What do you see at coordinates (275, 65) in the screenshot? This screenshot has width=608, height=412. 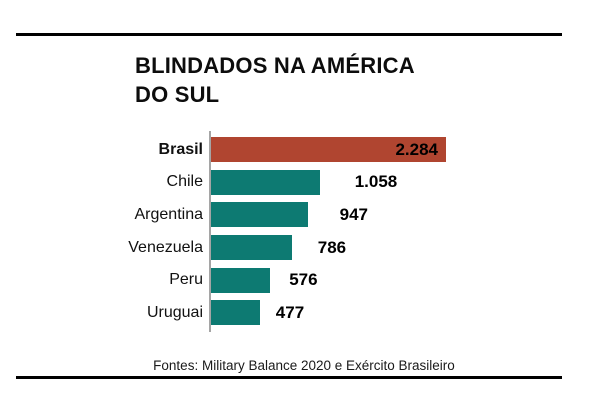 I see `chart-title-line-1: BLINDADOS NA AMÉRICA` at bounding box center [275, 65].